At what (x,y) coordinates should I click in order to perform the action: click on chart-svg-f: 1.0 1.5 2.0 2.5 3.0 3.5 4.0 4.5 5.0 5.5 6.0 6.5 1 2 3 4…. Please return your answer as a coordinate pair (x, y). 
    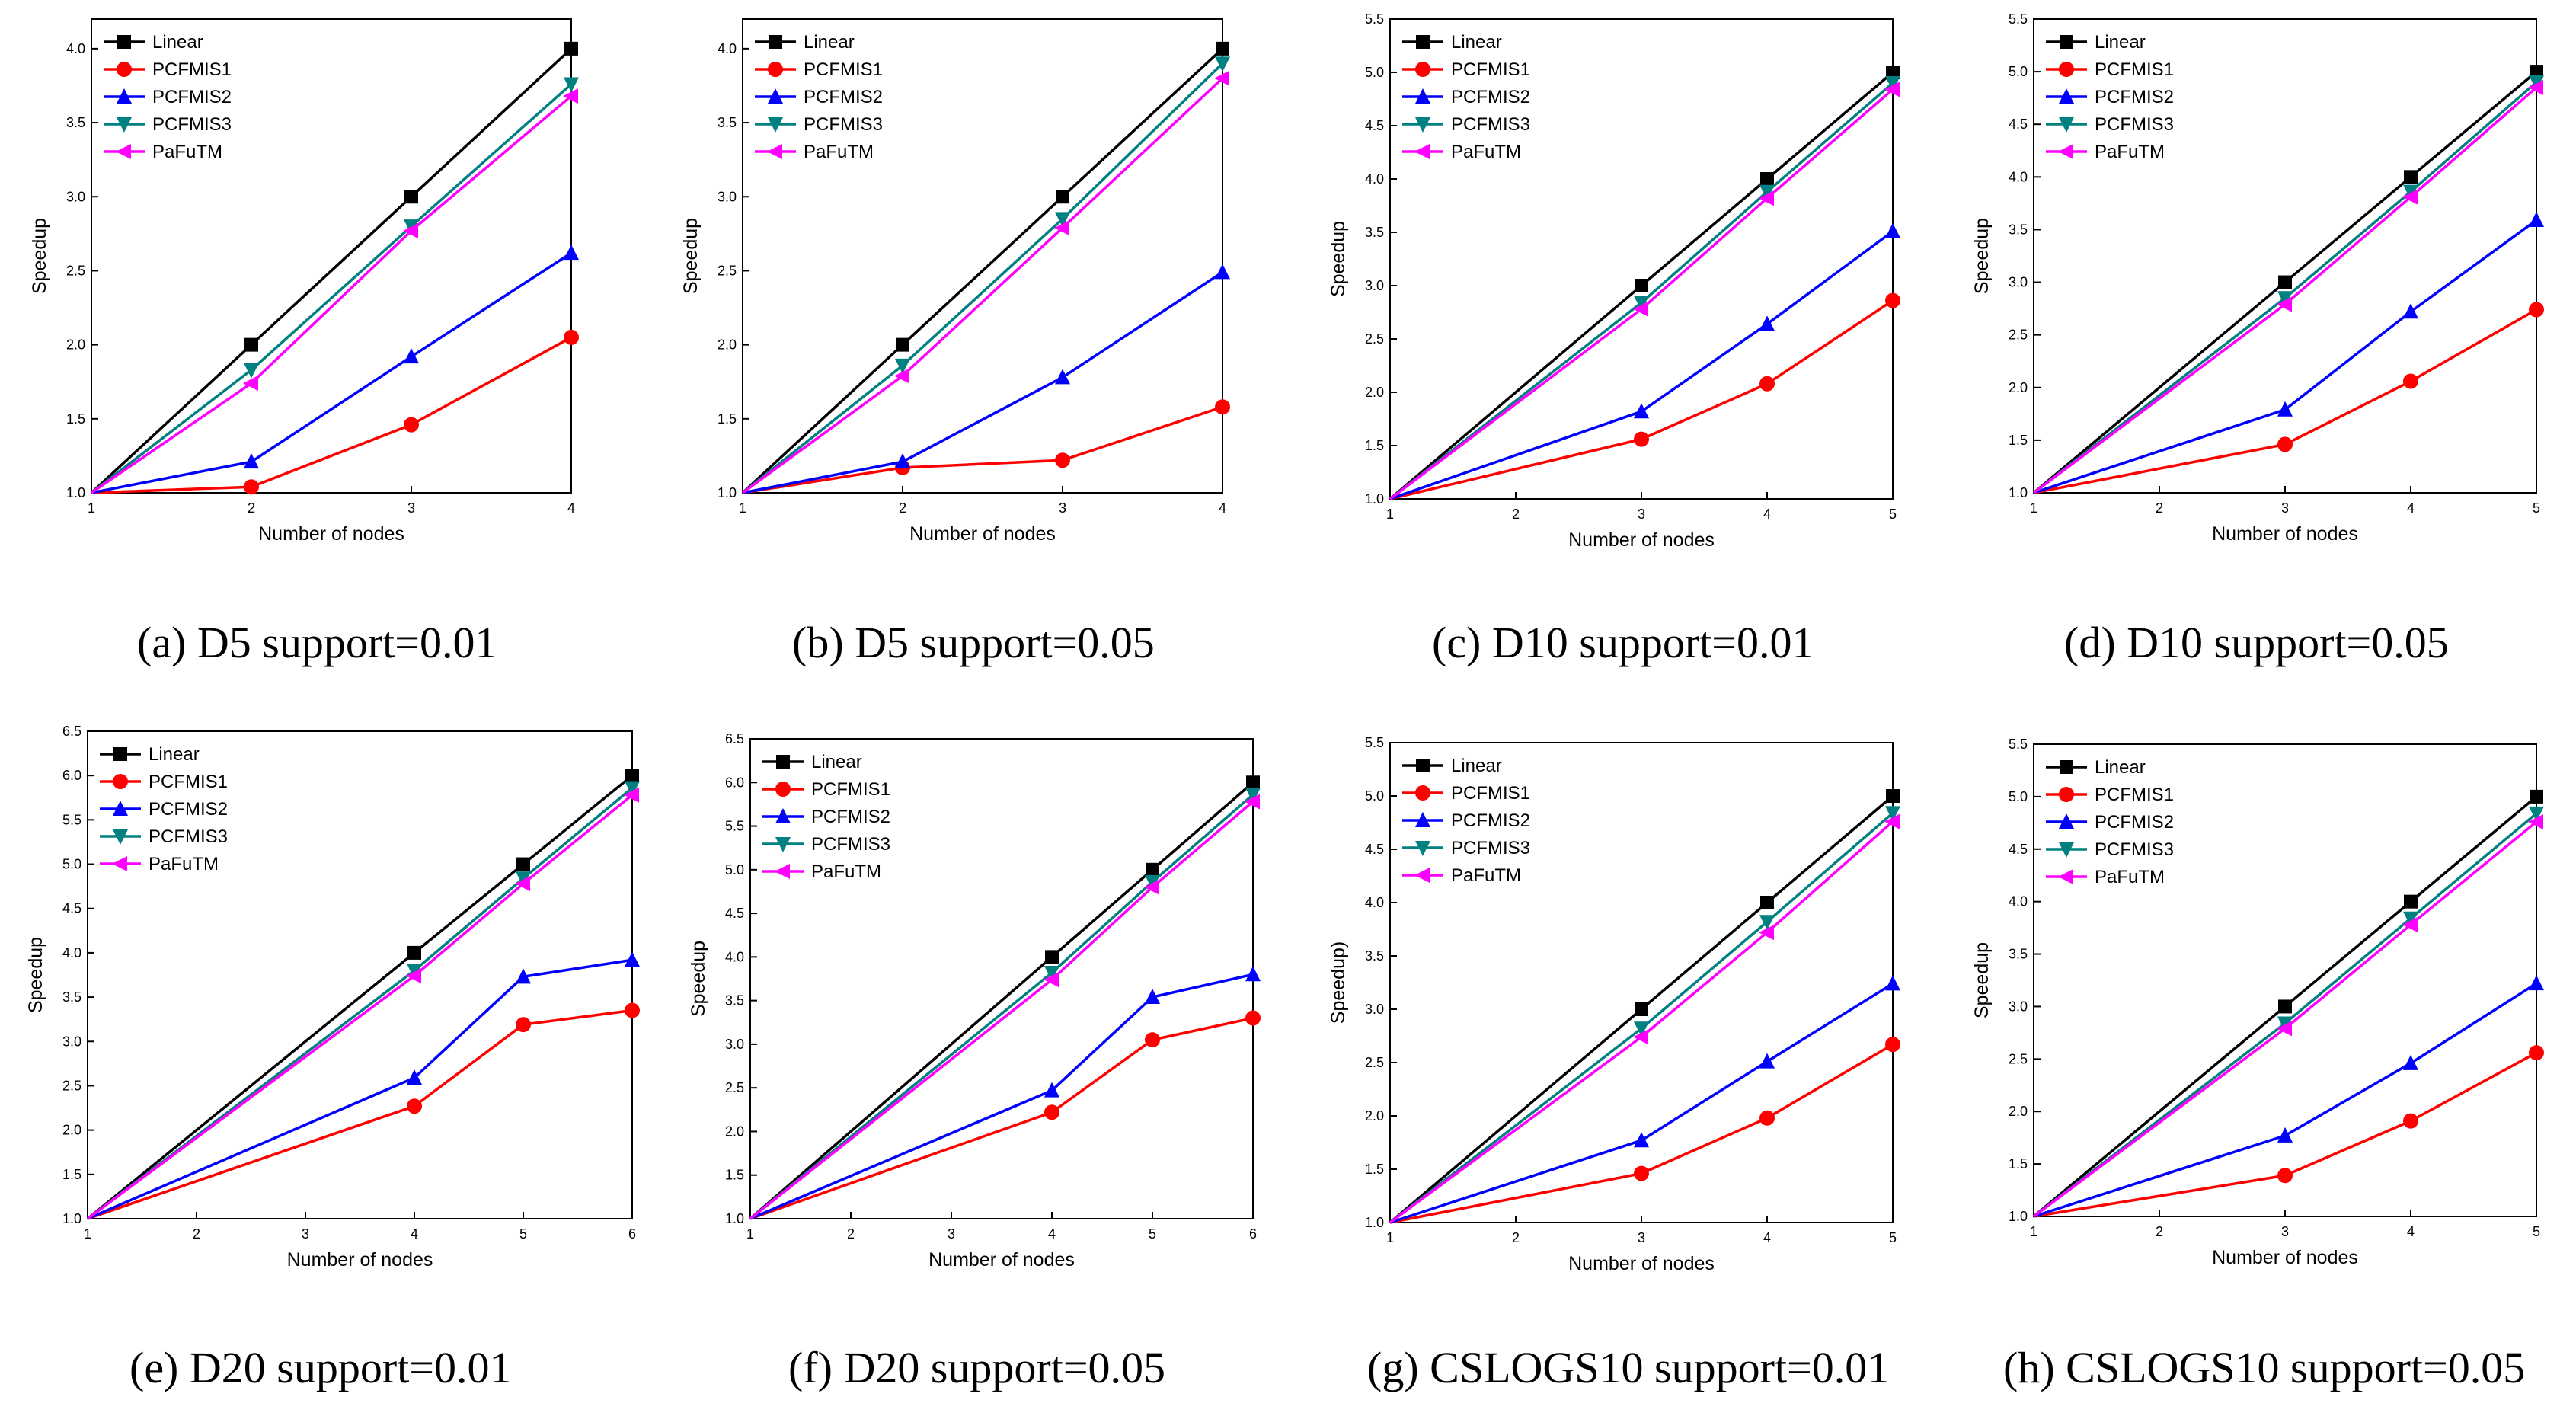
    Looking at the image, I should click on (974, 1001).